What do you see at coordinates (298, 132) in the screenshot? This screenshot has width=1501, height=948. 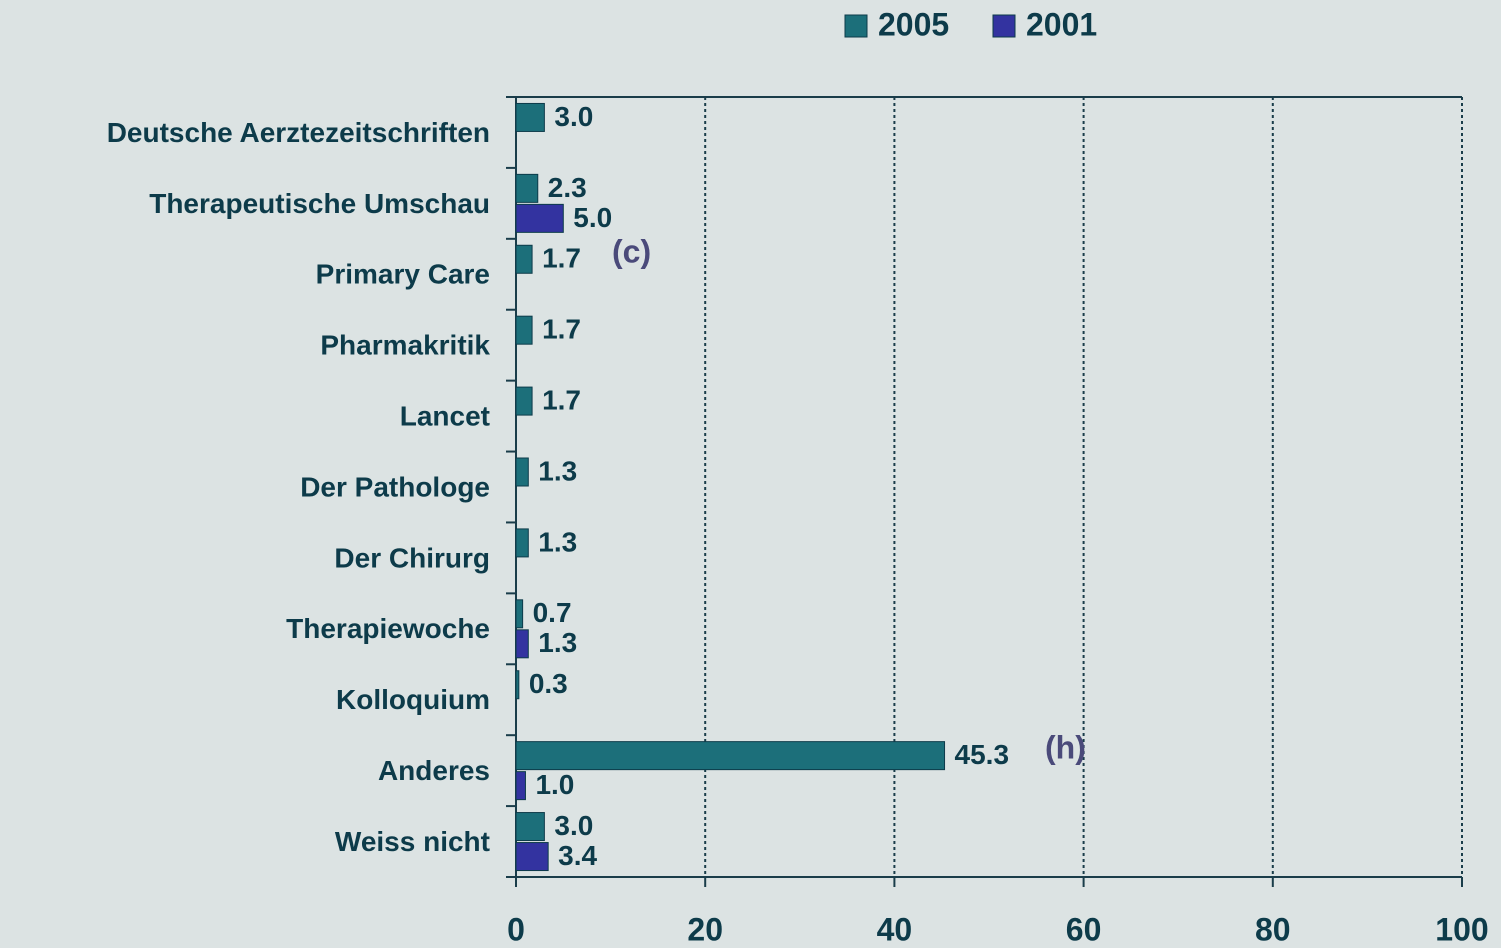 I see `y-tick-label: Deutsche Aerztezeitschriften` at bounding box center [298, 132].